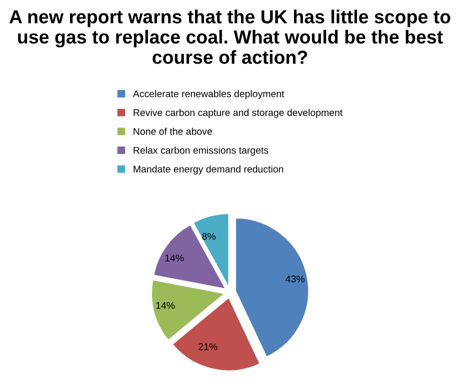 The height and width of the screenshot is (387, 460). I want to click on legend-label: Accelerate renewables deployment, so click(208, 95).